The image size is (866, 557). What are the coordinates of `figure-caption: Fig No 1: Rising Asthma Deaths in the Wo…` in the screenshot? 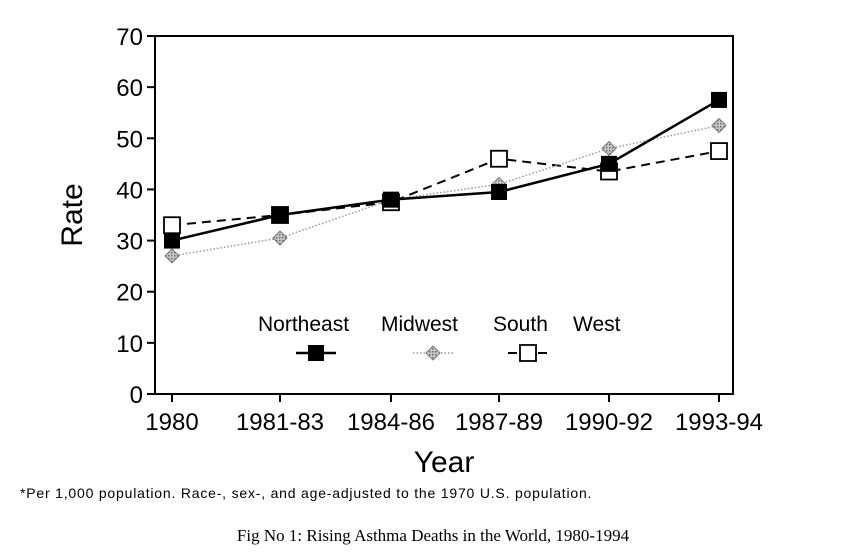 It's located at (433, 535).